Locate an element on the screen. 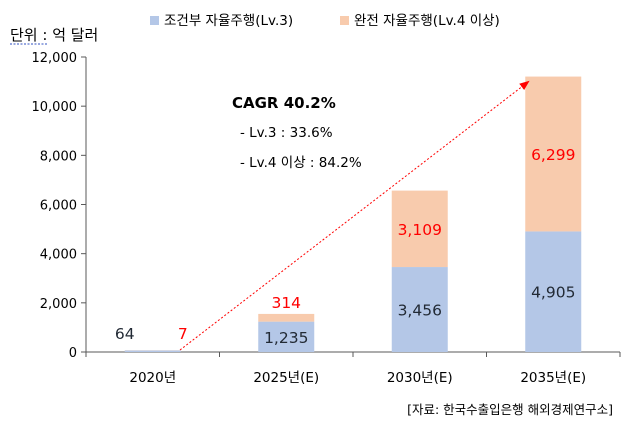 This screenshot has width=631, height=422. source-note: [자료: 한국수출입은행 해외경제연구소] is located at coordinates (510, 409).